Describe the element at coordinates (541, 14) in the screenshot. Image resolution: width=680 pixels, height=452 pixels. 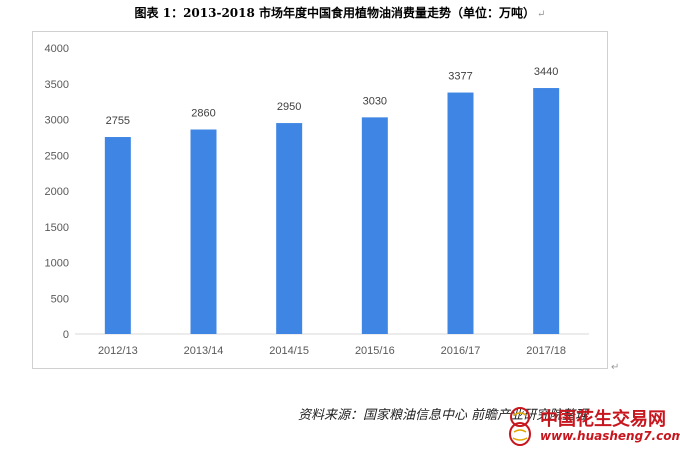
I see `paragraph-mark: ↵` at that location.